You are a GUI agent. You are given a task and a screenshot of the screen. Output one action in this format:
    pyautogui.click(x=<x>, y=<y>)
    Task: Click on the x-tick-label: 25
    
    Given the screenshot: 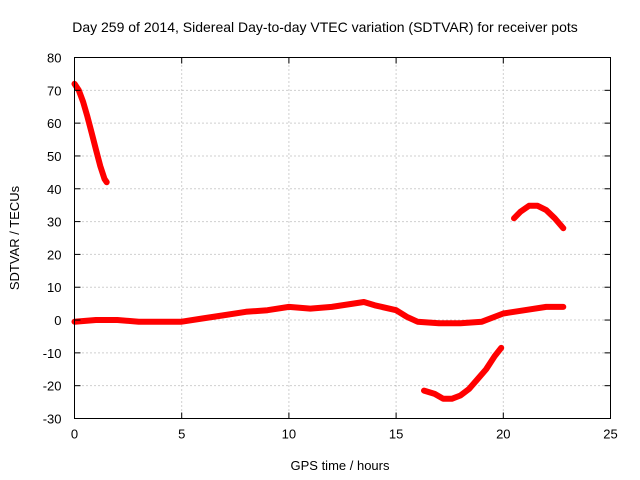 What is the action you would take?
    pyautogui.click(x=610, y=434)
    